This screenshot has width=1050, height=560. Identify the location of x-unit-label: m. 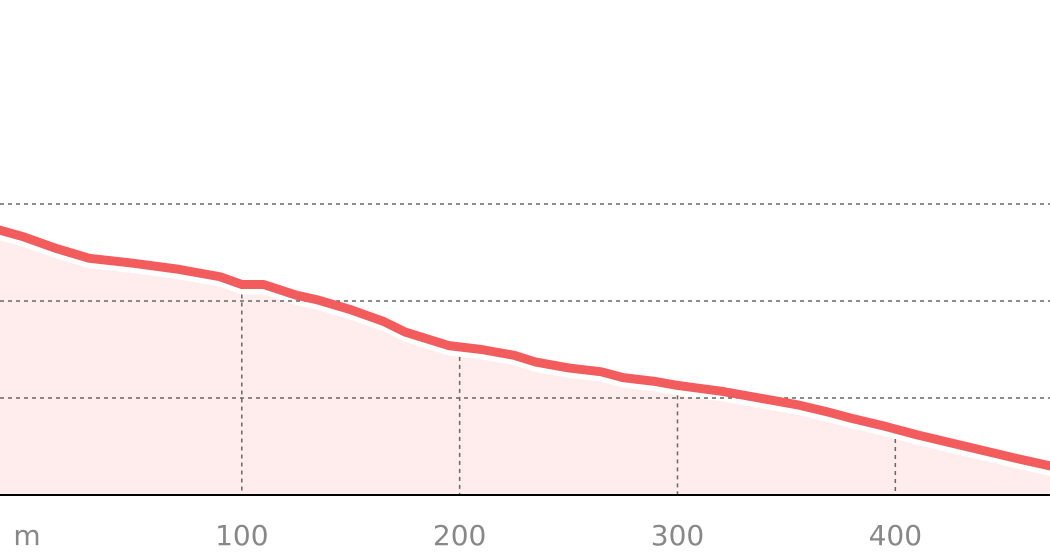
(26, 535).